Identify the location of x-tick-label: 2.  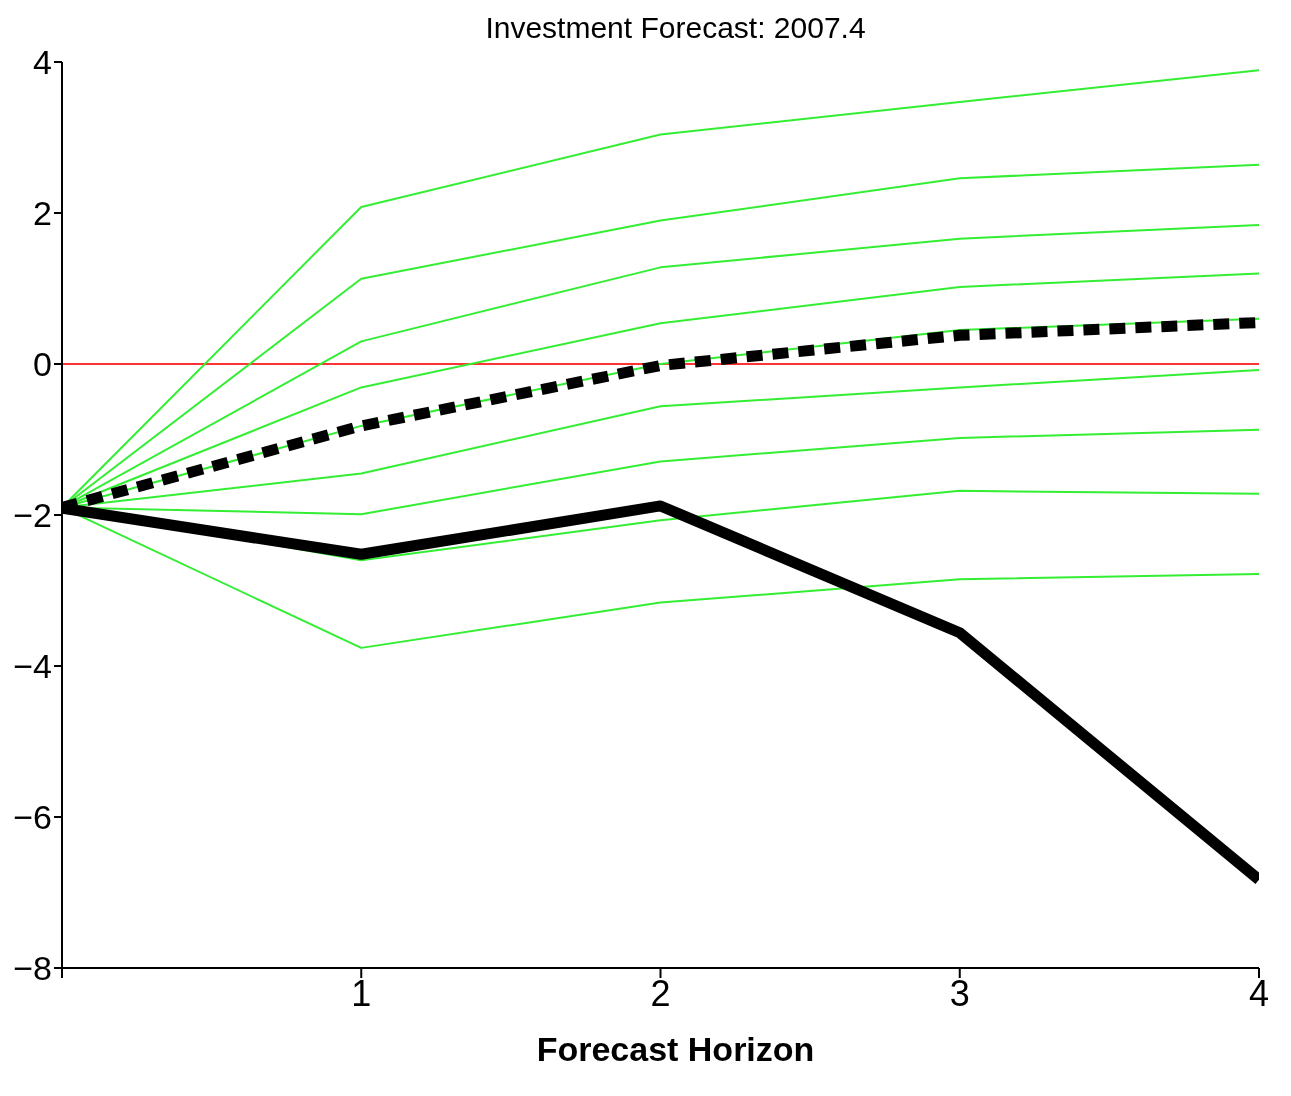
(660, 993).